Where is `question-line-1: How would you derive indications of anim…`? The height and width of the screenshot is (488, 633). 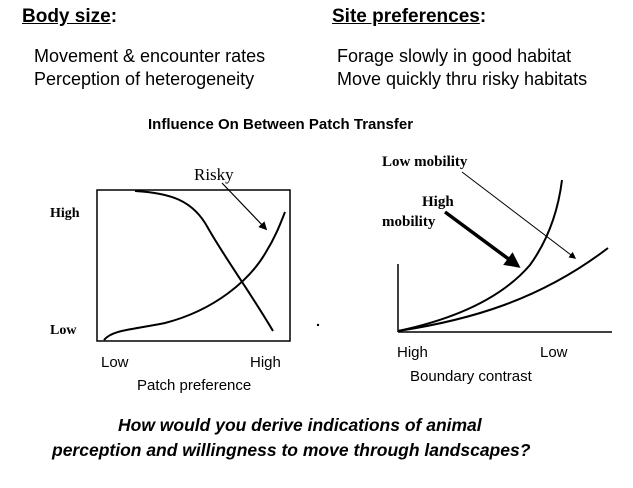
question-line-1: How would you derive indications of anim… is located at coordinates (300, 425).